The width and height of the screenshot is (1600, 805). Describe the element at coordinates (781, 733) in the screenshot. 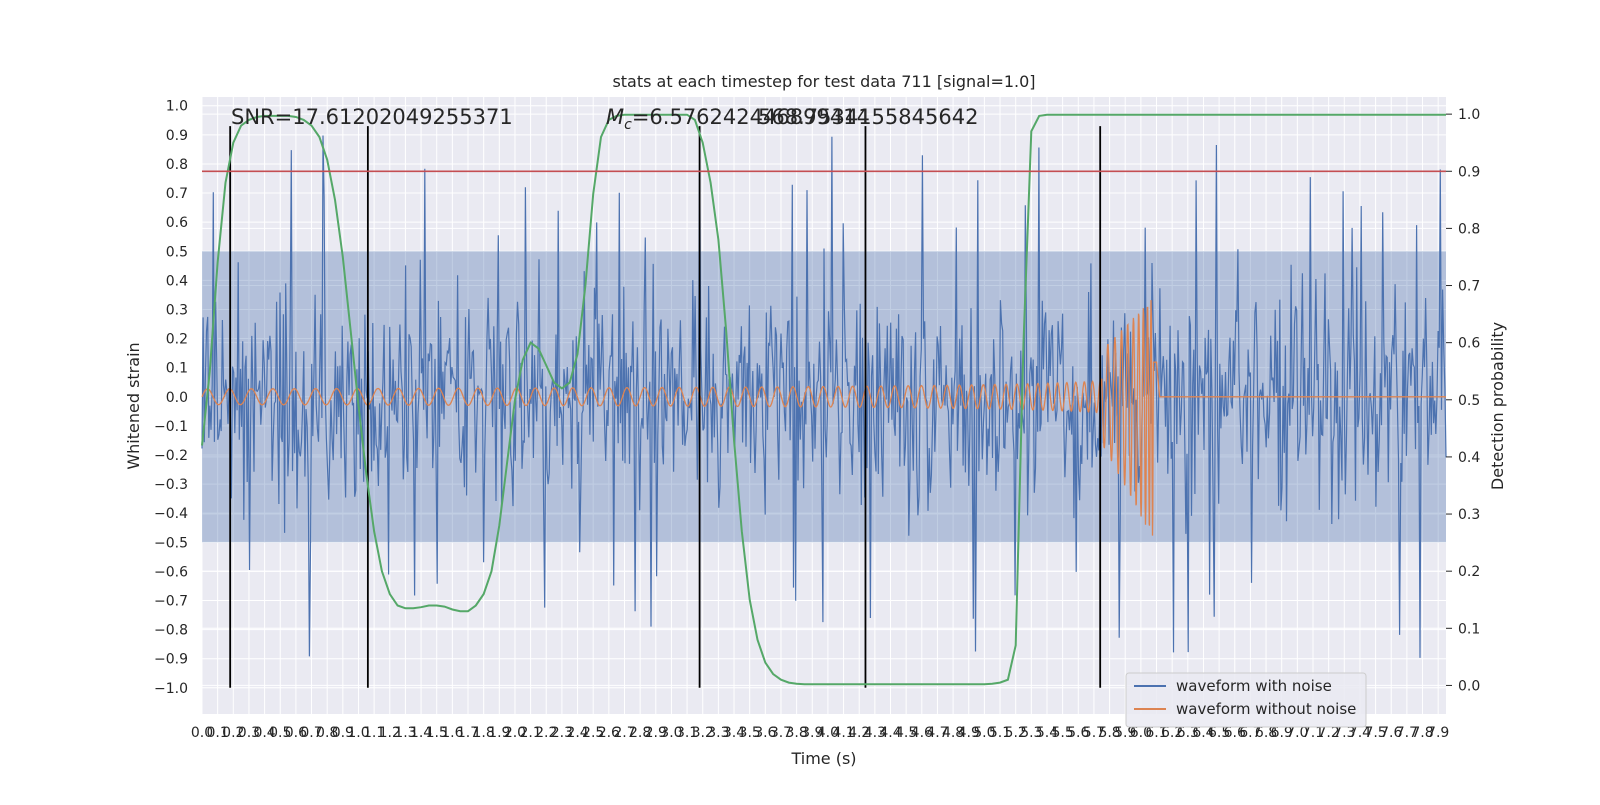

I see `x-tick-label: 3.7` at that location.